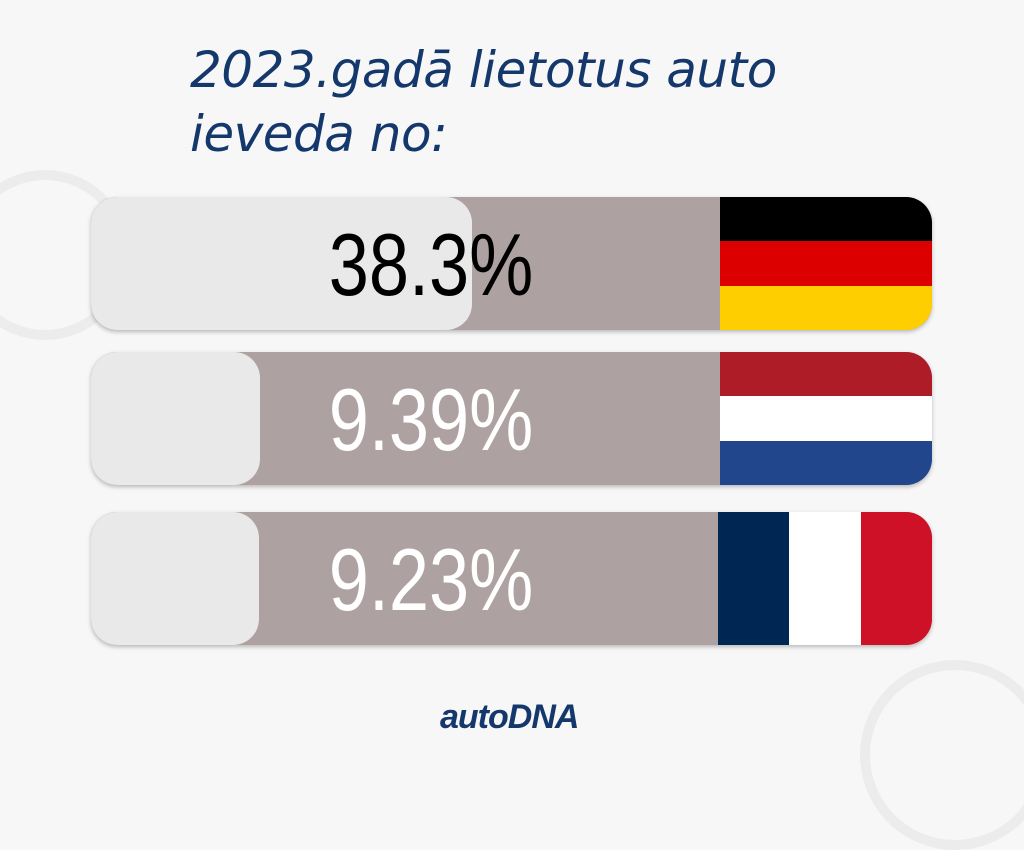  I want to click on title-line-1: 2023.gadā lietotus auto, so click(483, 70).